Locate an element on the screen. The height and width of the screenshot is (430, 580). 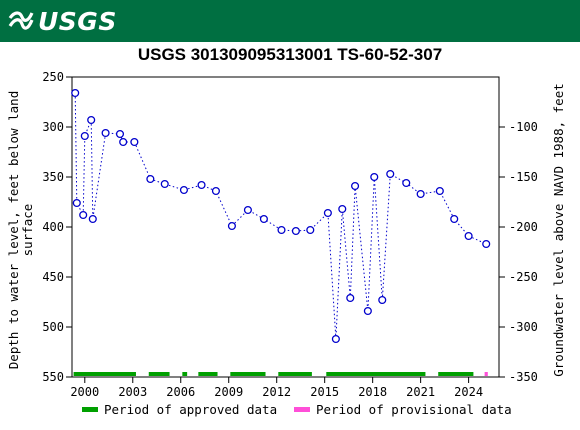
y-tick-label-right: -250 is located at coordinates (523, 277).